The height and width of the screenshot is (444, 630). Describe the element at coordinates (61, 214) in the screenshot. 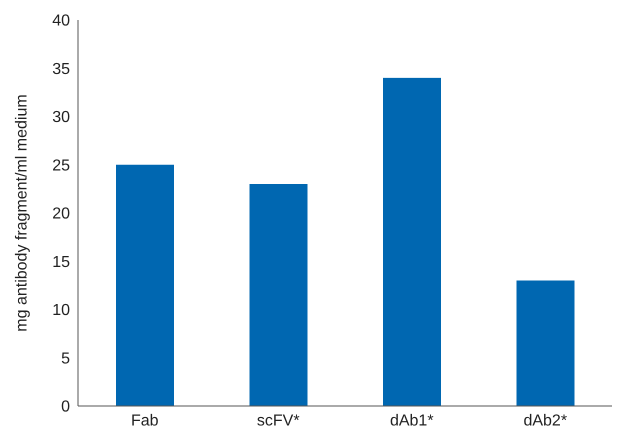

I see `y-tick-label: 20` at that location.